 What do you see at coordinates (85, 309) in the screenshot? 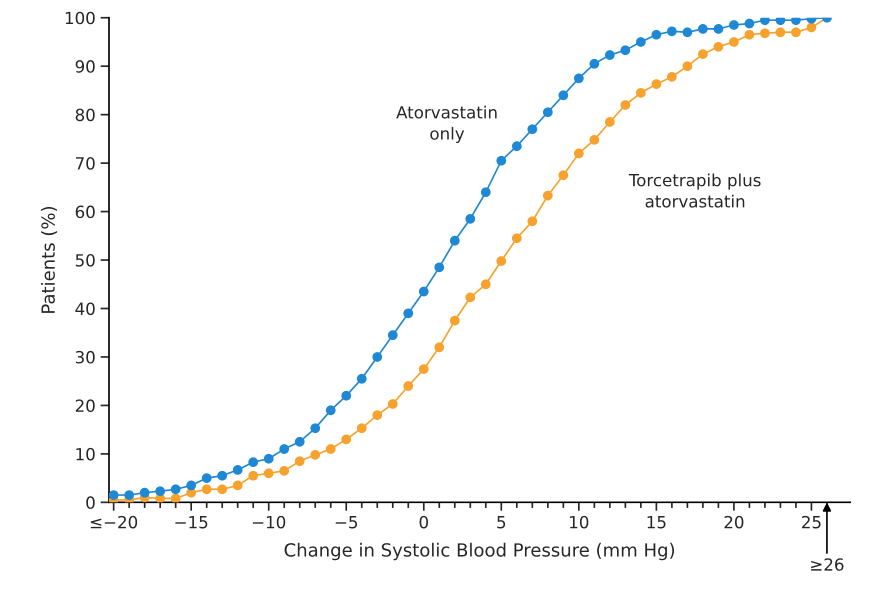
I see `y-tick-label: 40` at bounding box center [85, 309].